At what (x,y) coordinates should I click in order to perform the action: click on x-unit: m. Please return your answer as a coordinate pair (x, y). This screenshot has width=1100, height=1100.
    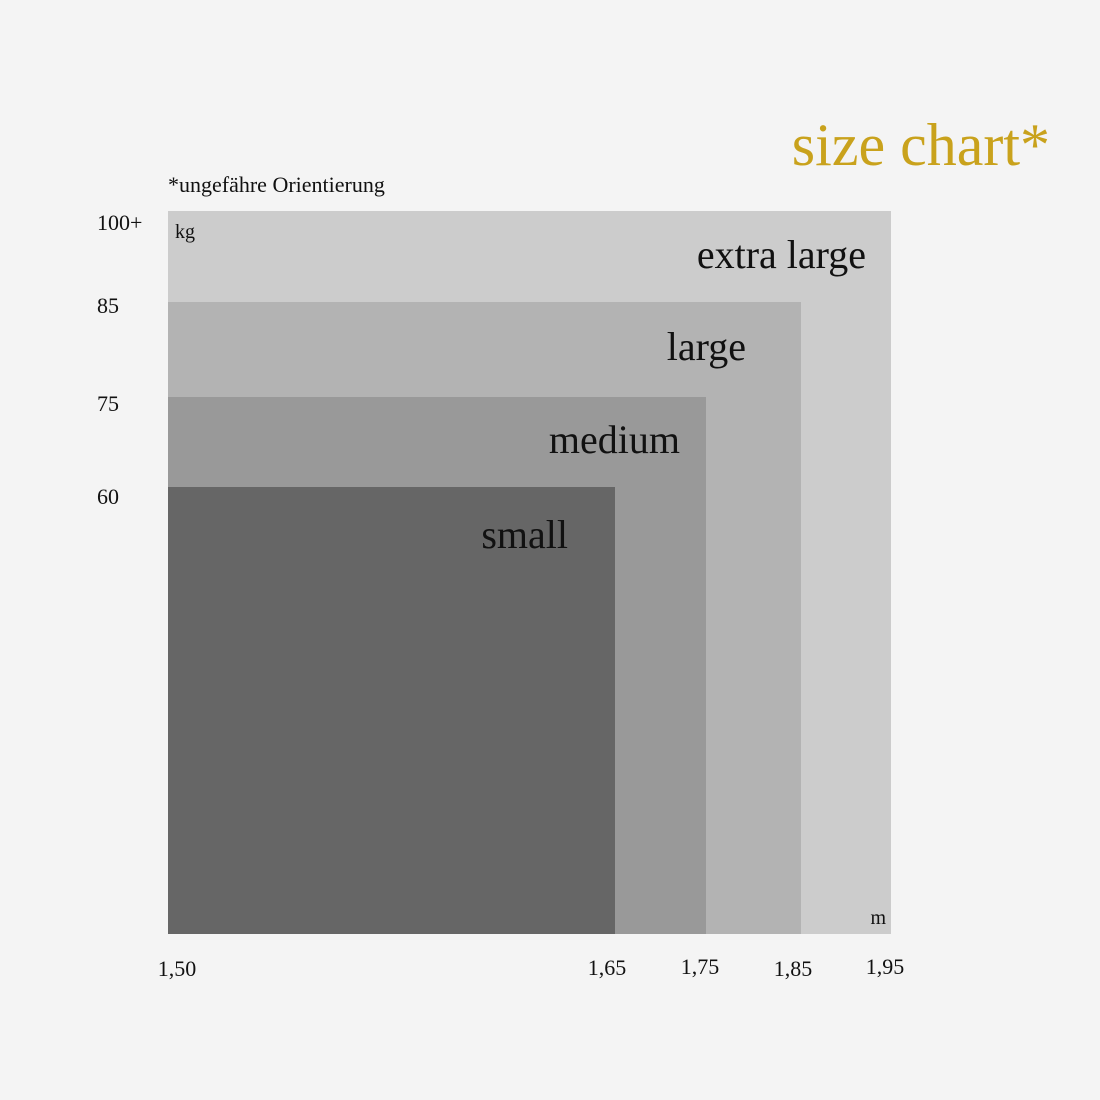
    Looking at the image, I should click on (878, 918).